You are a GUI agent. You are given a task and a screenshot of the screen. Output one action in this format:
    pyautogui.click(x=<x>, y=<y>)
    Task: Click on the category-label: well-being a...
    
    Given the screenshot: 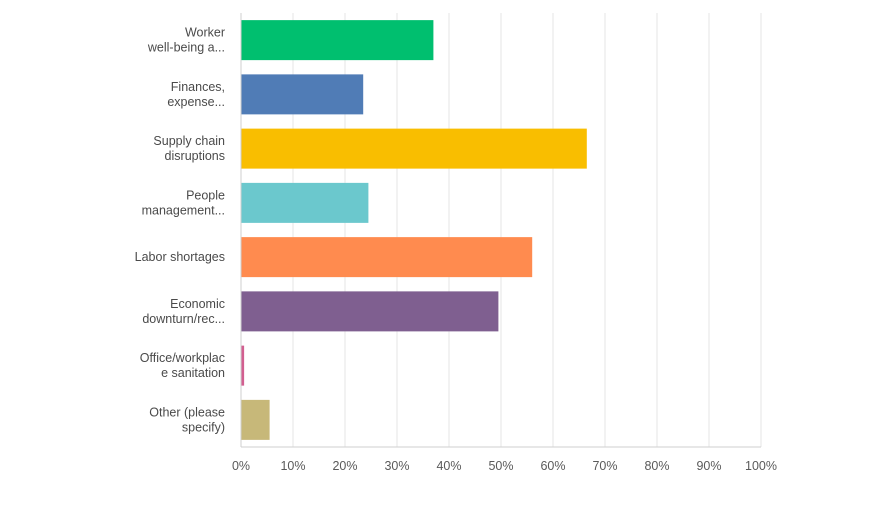 What is the action you would take?
    pyautogui.click(x=186, y=48)
    